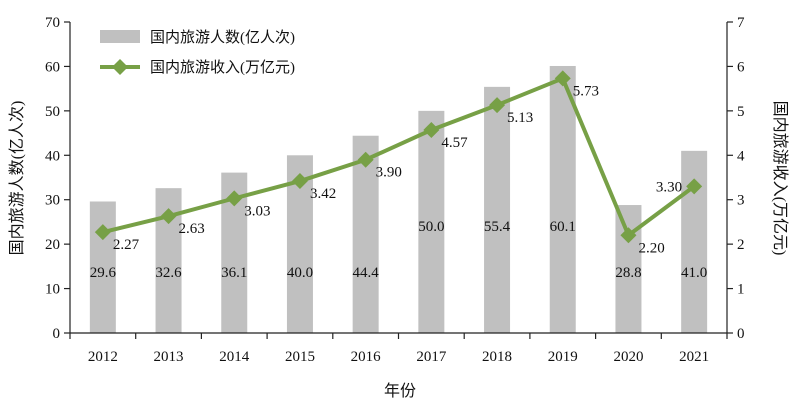 The image size is (794, 407). Describe the element at coordinates (52, 23) in the screenshot. I see `y-left-tick-label: 70` at that location.